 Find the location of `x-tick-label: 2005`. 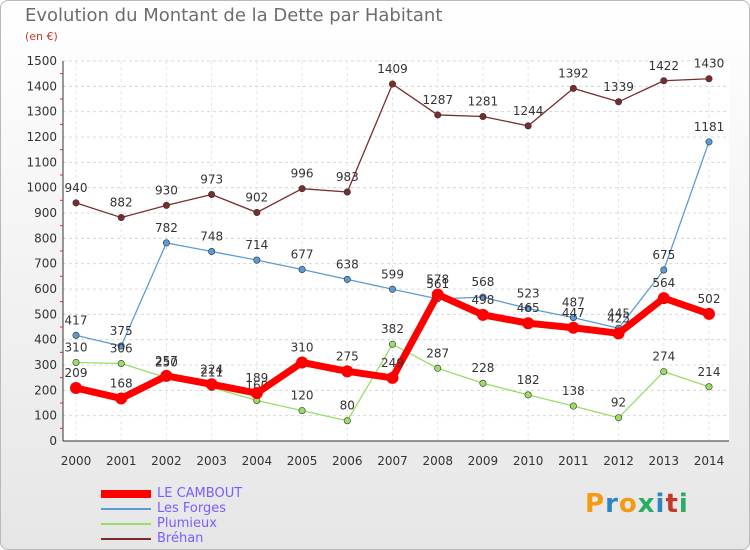

x-tick-label: 2005 is located at coordinates (302, 461).